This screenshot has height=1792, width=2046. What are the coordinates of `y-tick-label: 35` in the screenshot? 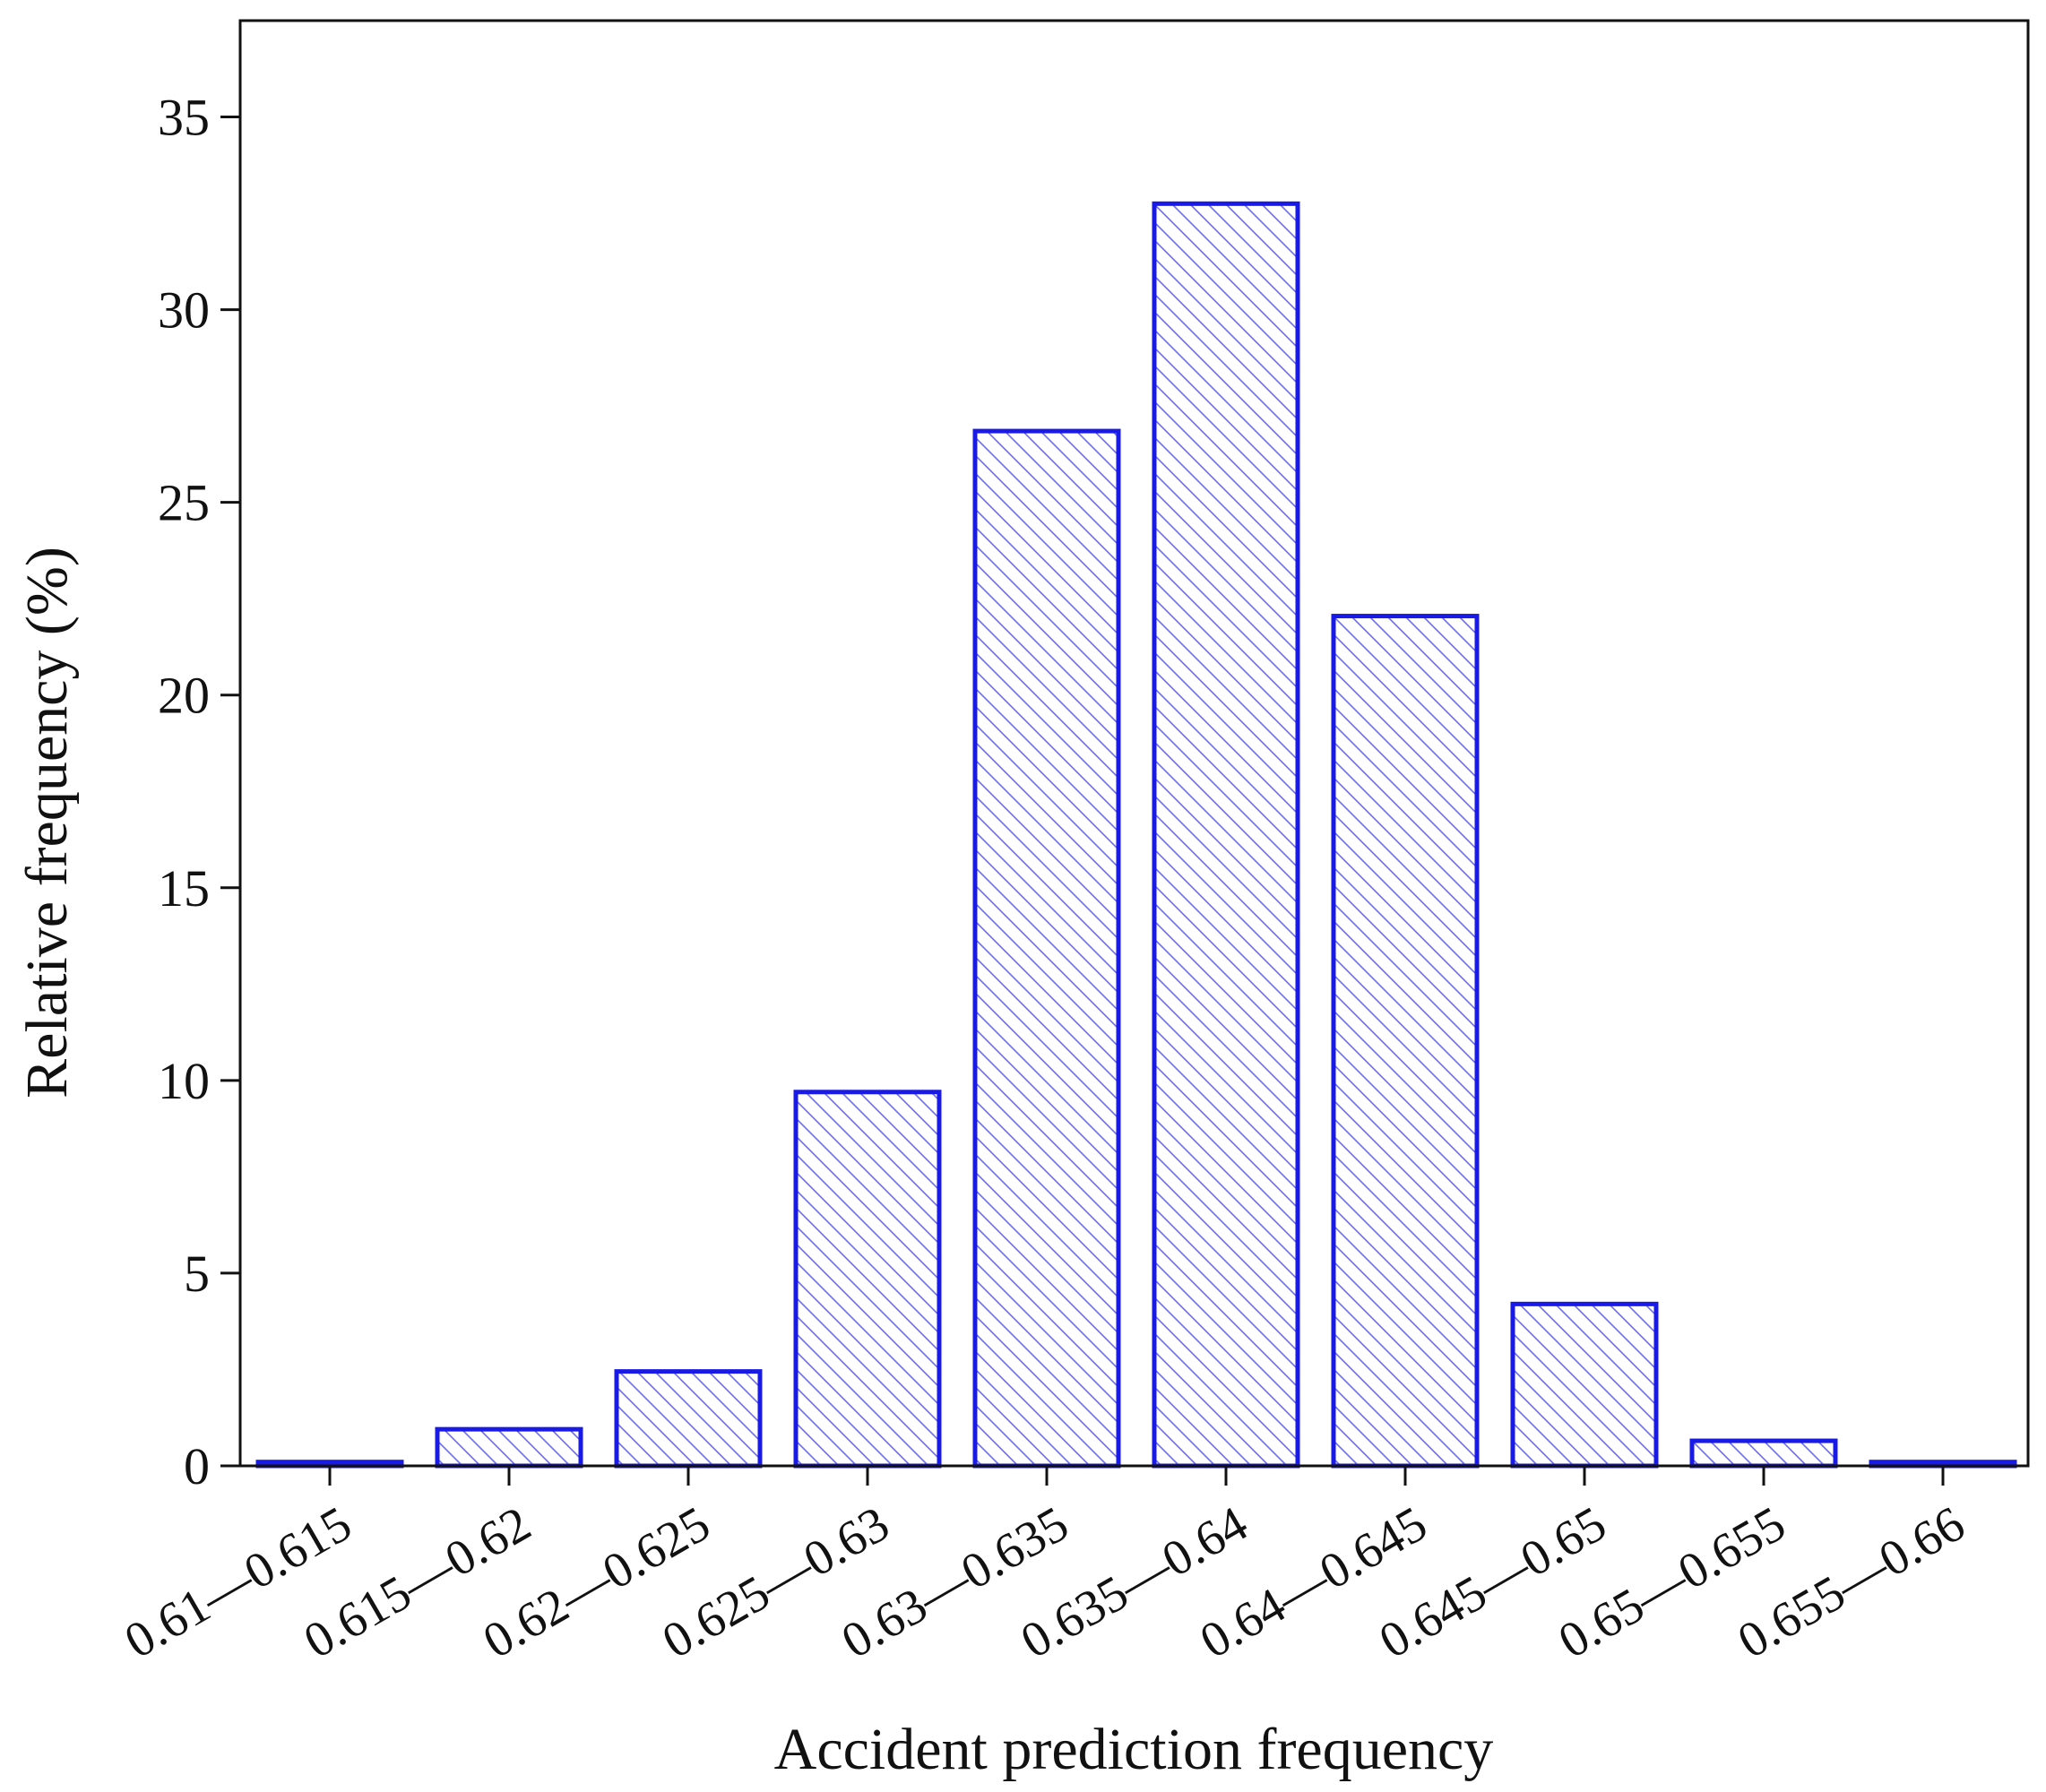 It's located at (184, 118).